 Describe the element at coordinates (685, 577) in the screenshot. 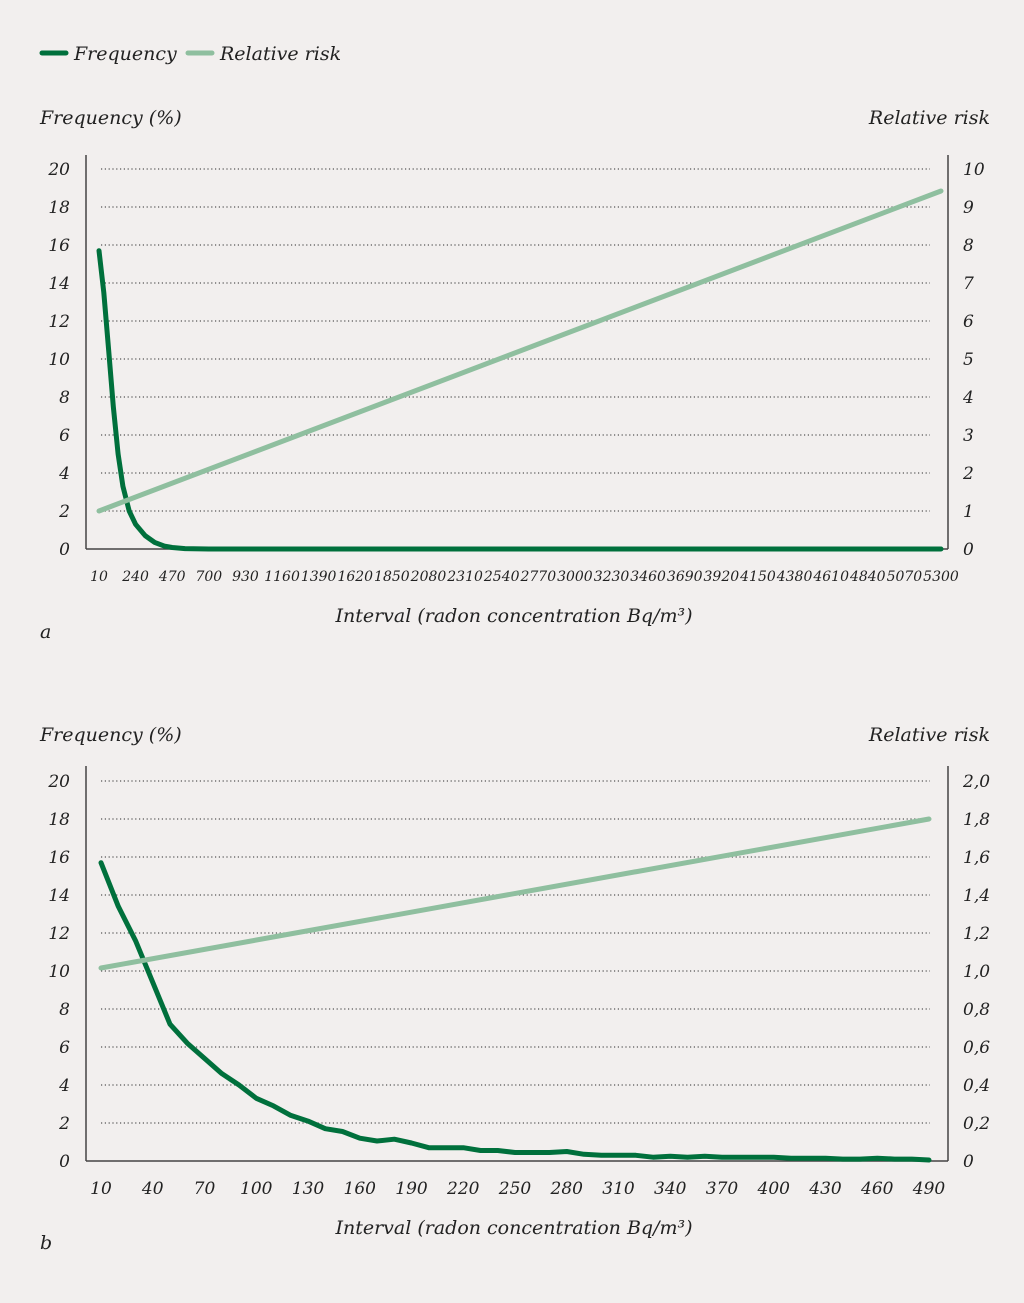

I see `x-tick-label: 3690` at that location.